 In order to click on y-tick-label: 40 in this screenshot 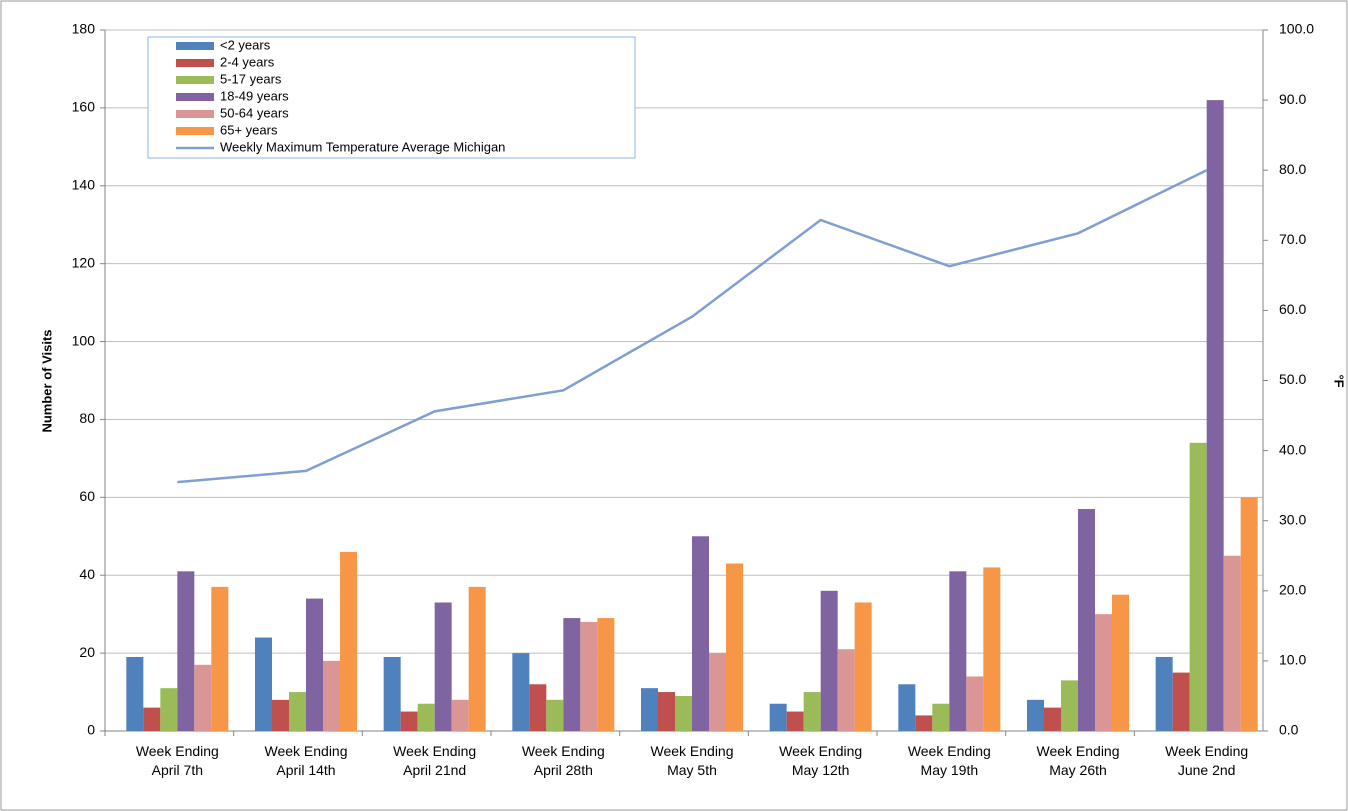, I will do `click(87, 574)`.